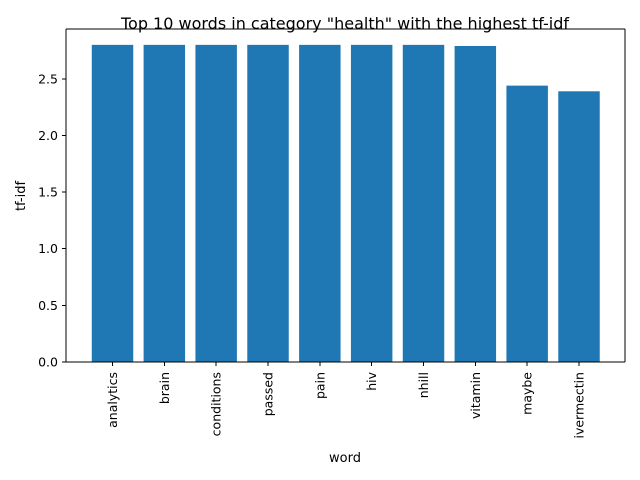 The image size is (640, 480). Describe the element at coordinates (527, 223) in the screenshot. I see `bar-maybe` at that location.